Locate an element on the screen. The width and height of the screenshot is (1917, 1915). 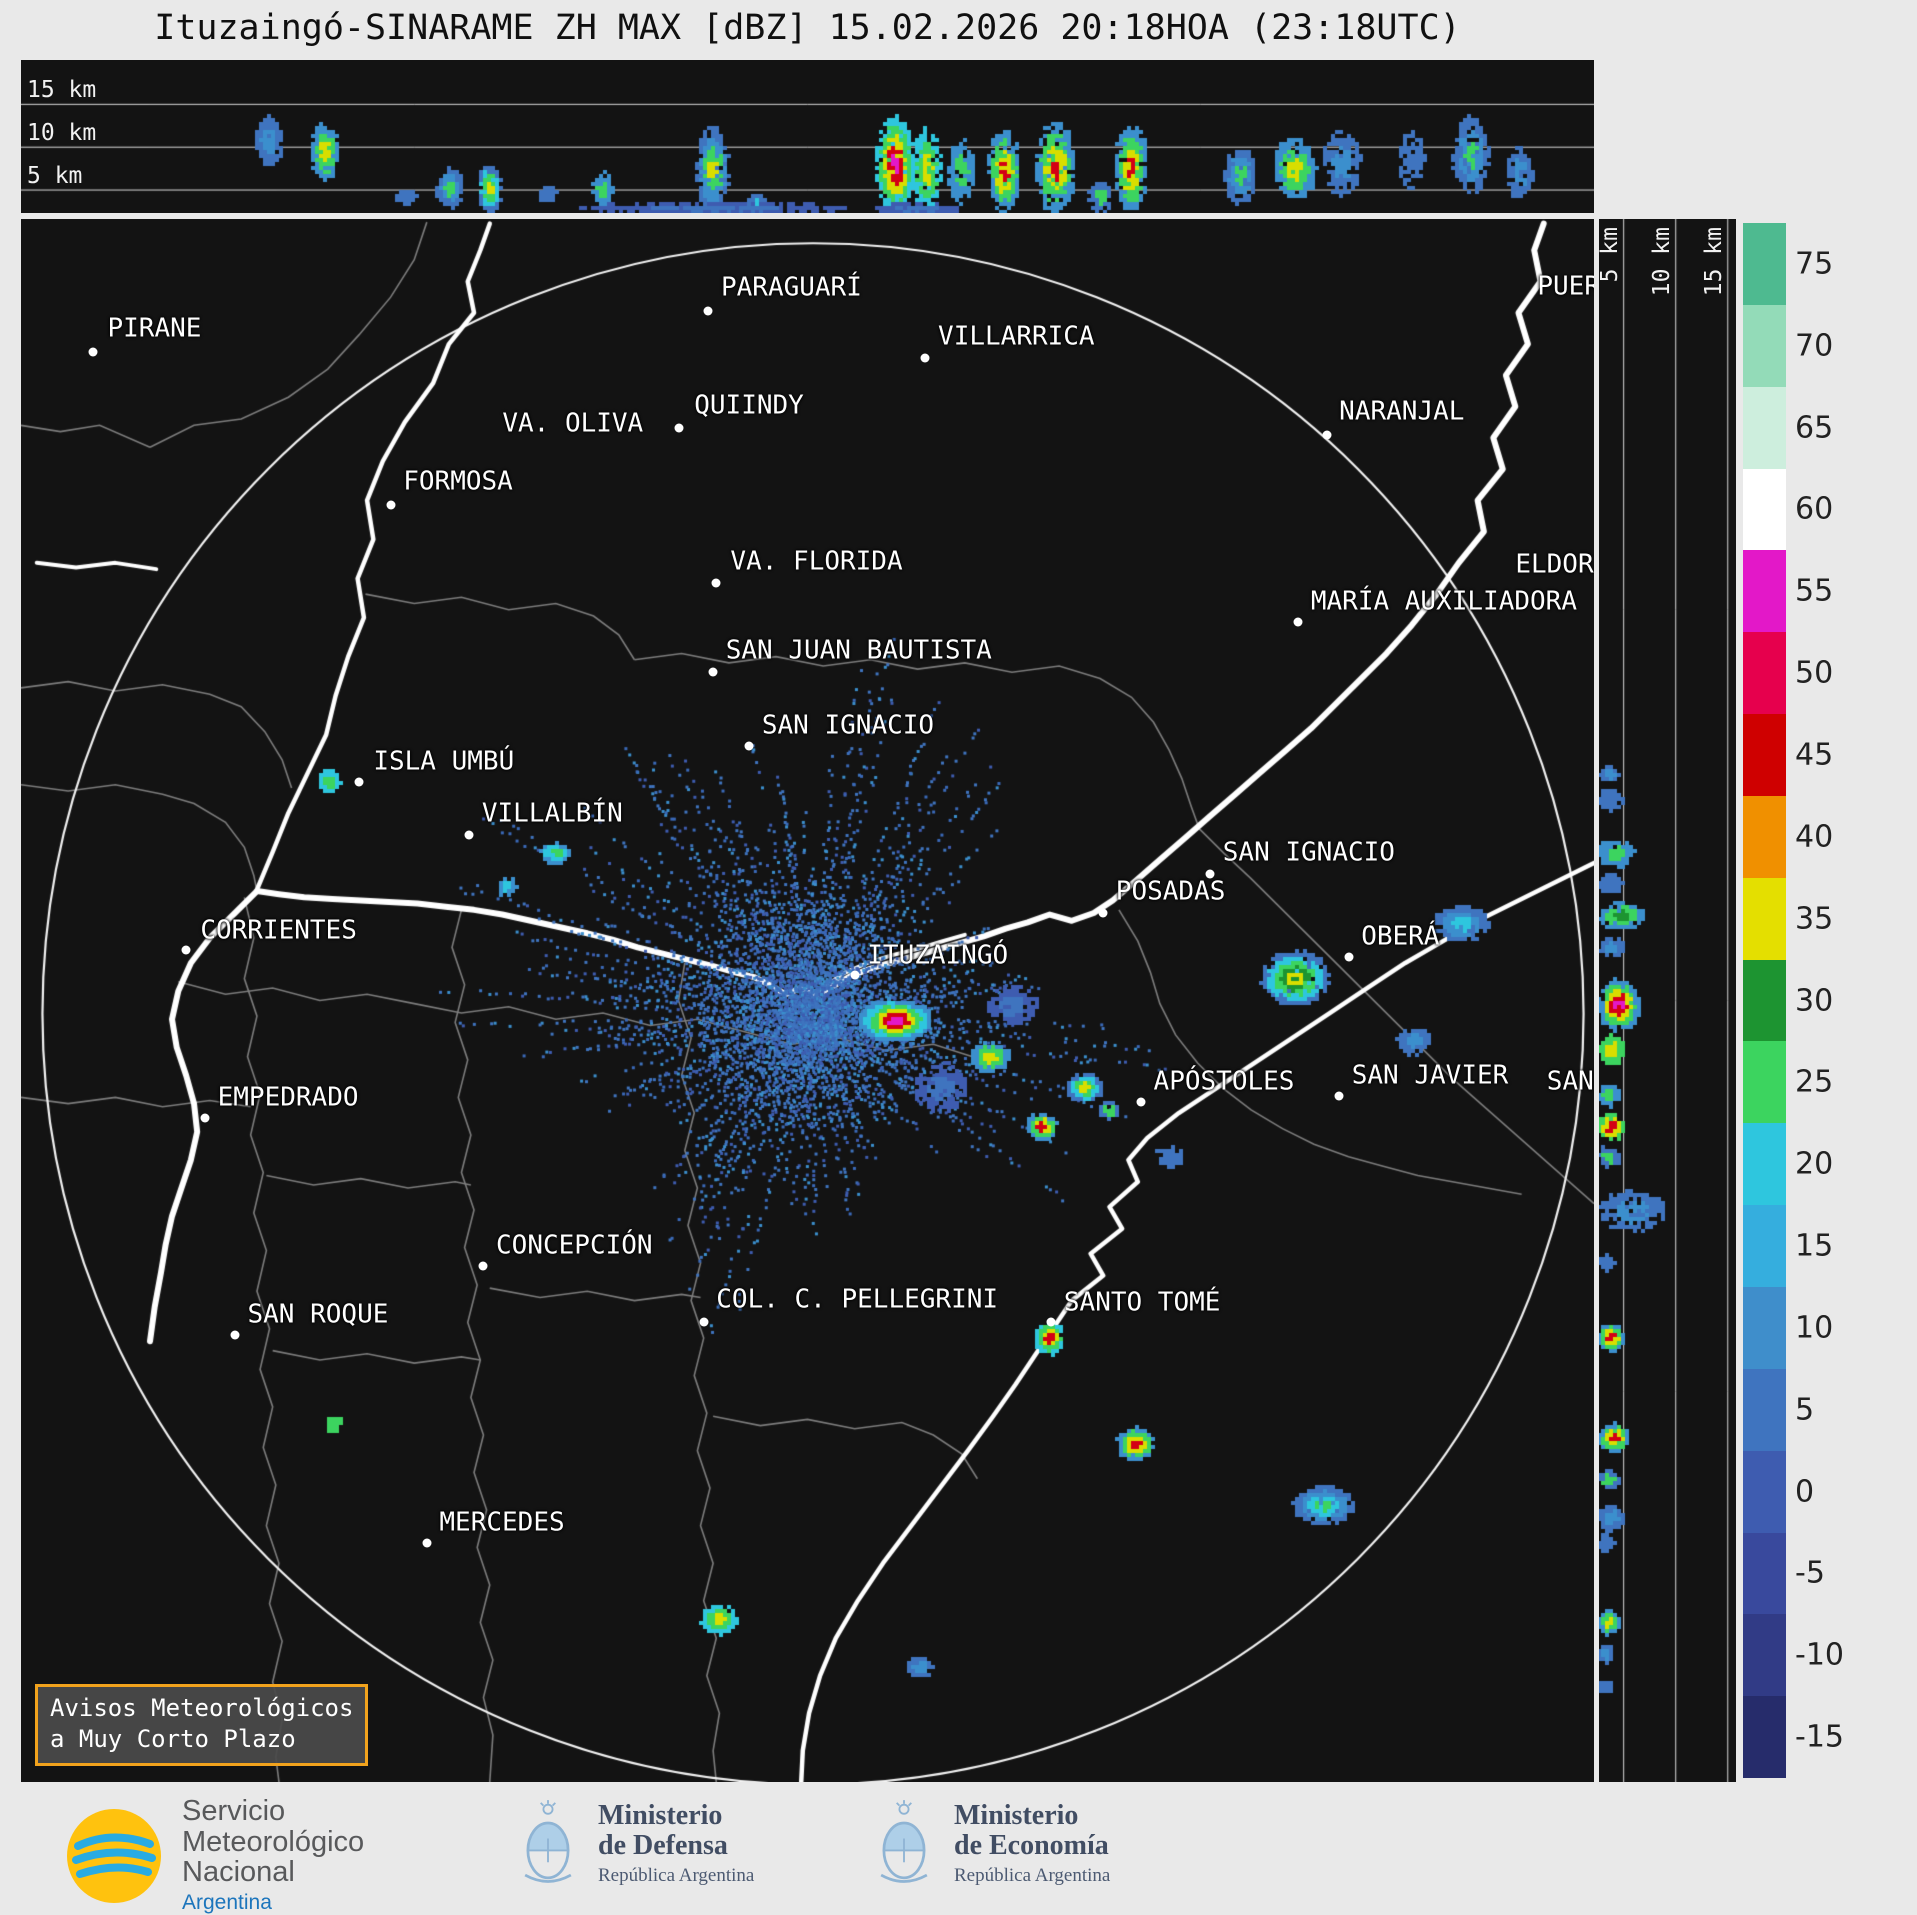
colorbar-tick: -5 is located at coordinates (1810, 1573).